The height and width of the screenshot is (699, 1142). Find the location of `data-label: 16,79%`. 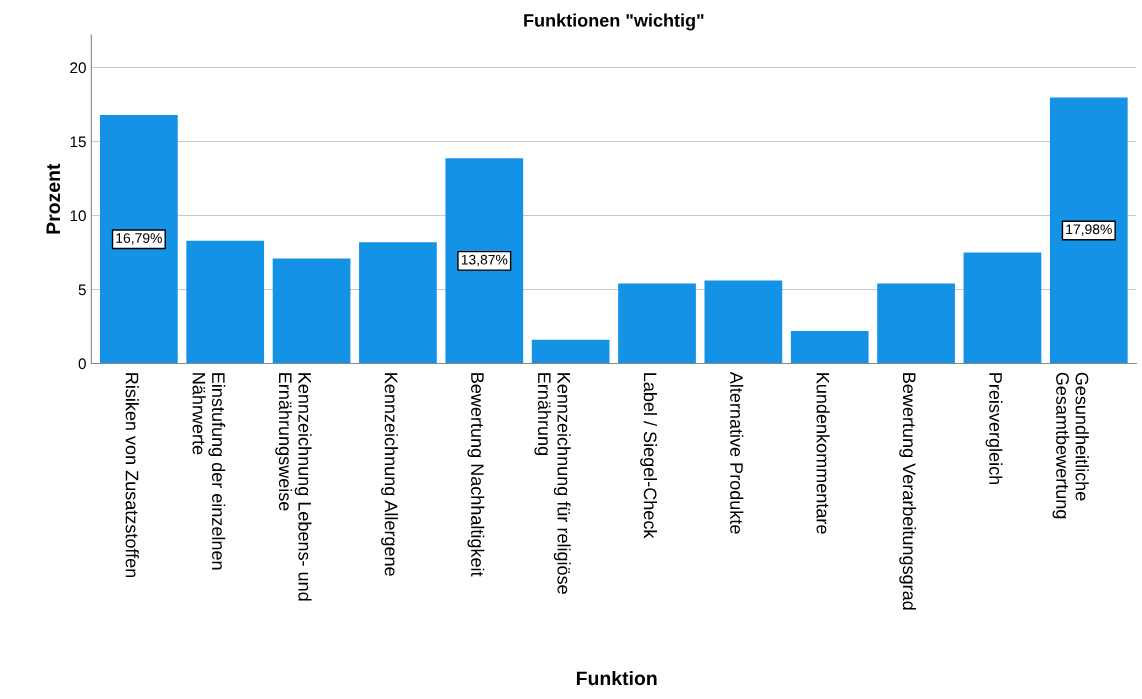

data-label: 16,79% is located at coordinates (139, 239).